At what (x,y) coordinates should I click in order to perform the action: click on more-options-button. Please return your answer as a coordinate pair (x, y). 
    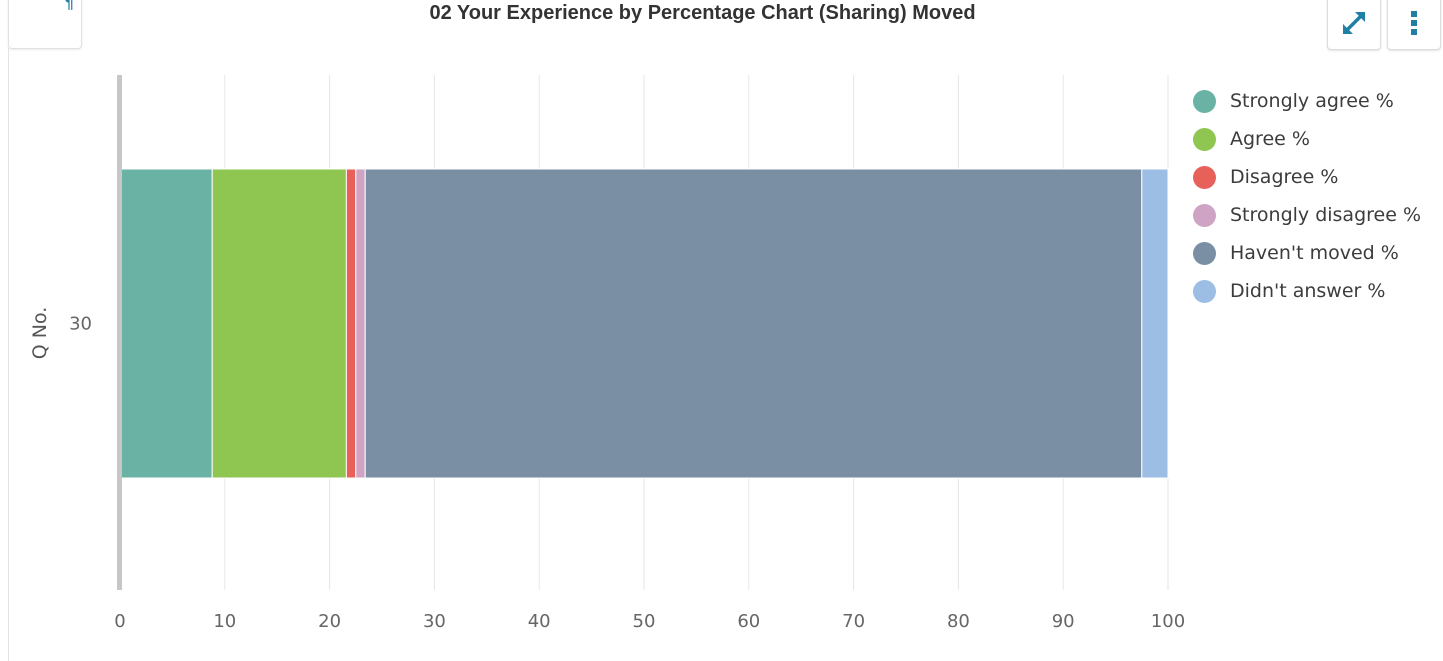
    Looking at the image, I should click on (1414, 25).